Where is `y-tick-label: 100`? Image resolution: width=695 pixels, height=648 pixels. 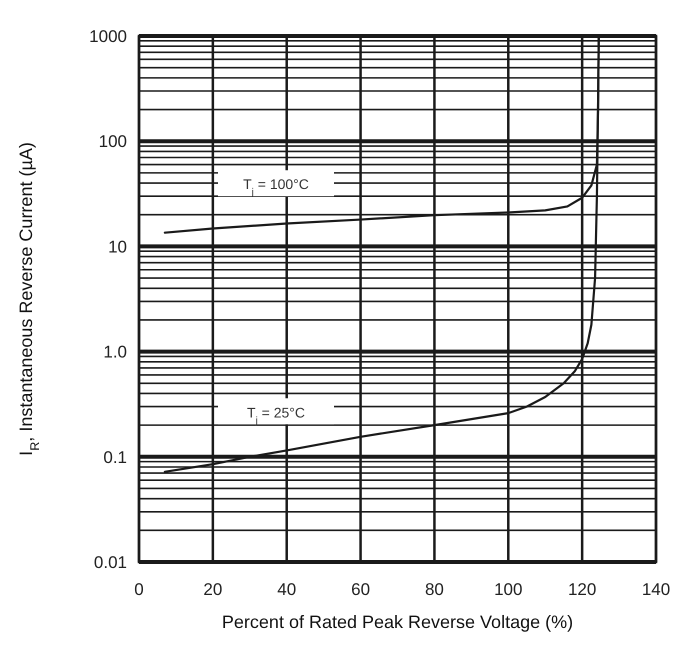 y-tick-label: 100 is located at coordinates (112, 142).